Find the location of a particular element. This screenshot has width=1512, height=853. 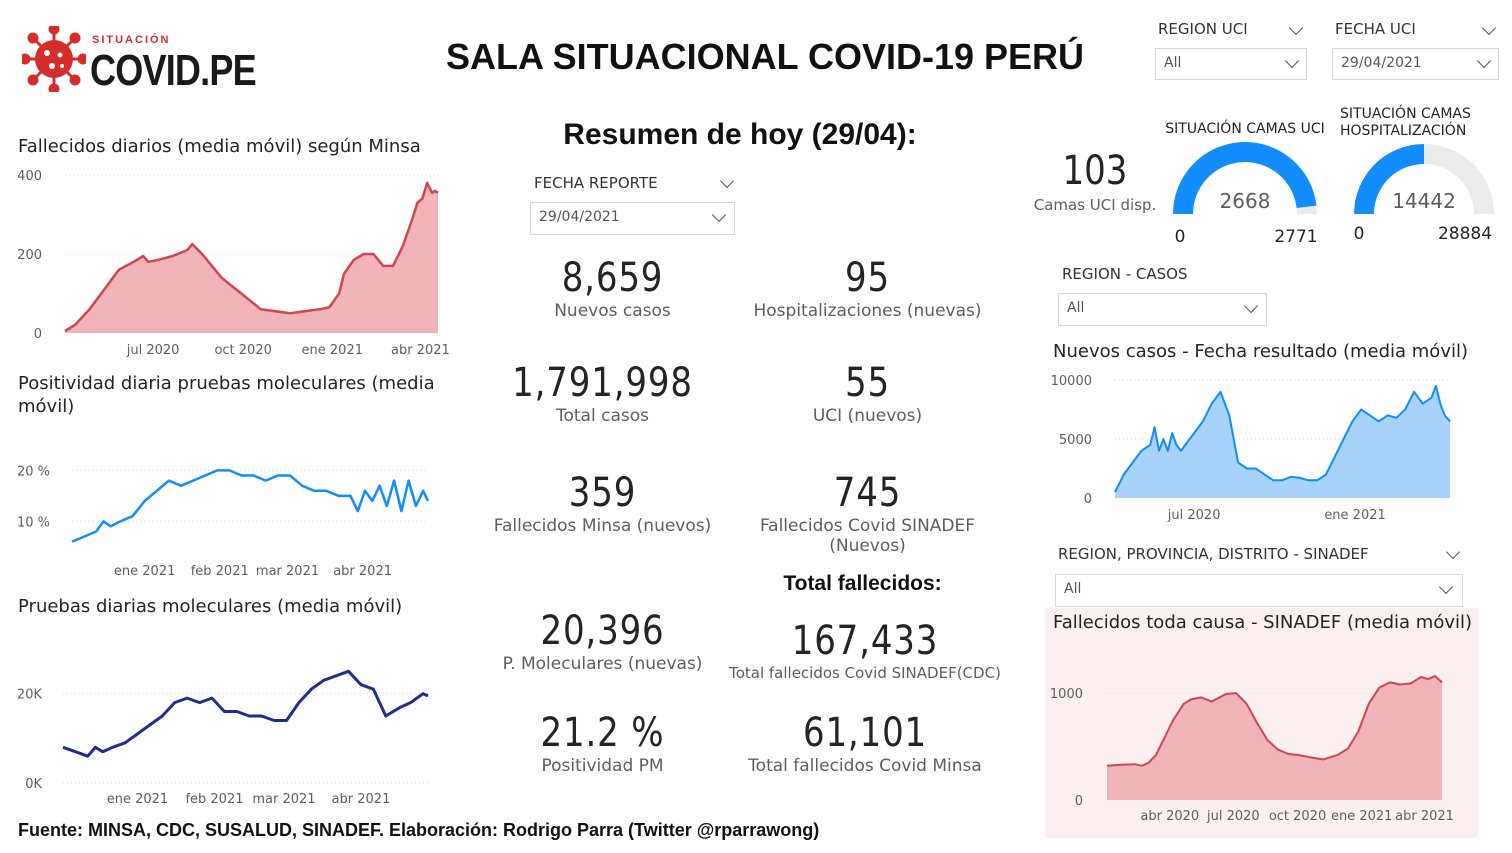

region-casos-dropdown: All is located at coordinates (1162, 309).